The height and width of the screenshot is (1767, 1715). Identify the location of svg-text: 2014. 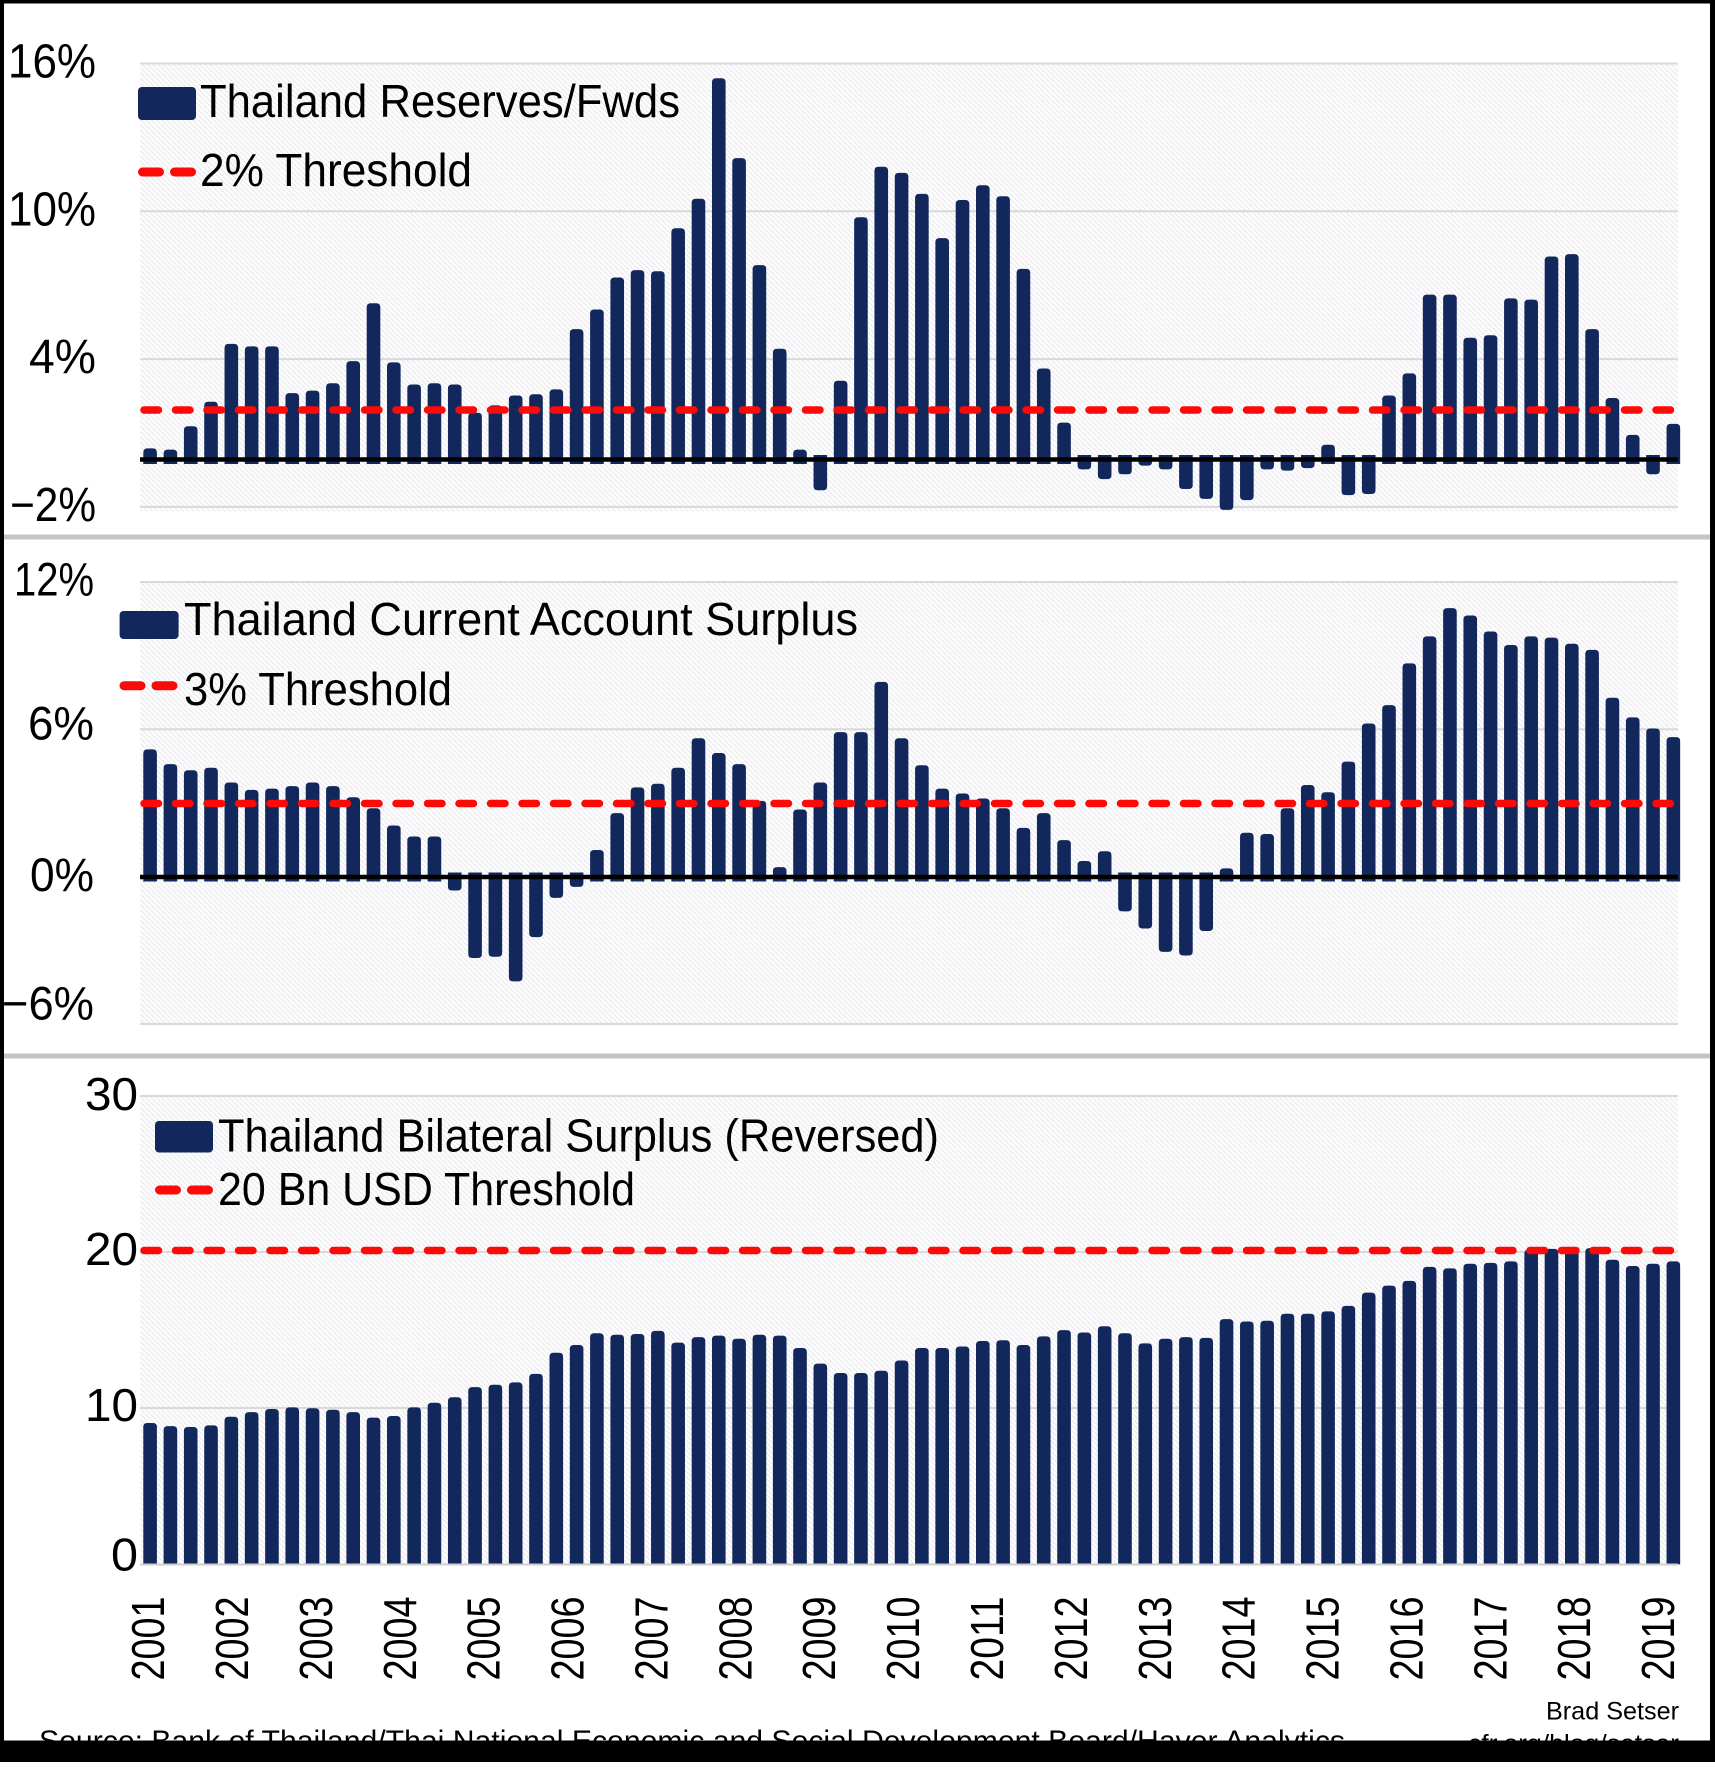
(1239, 1639).